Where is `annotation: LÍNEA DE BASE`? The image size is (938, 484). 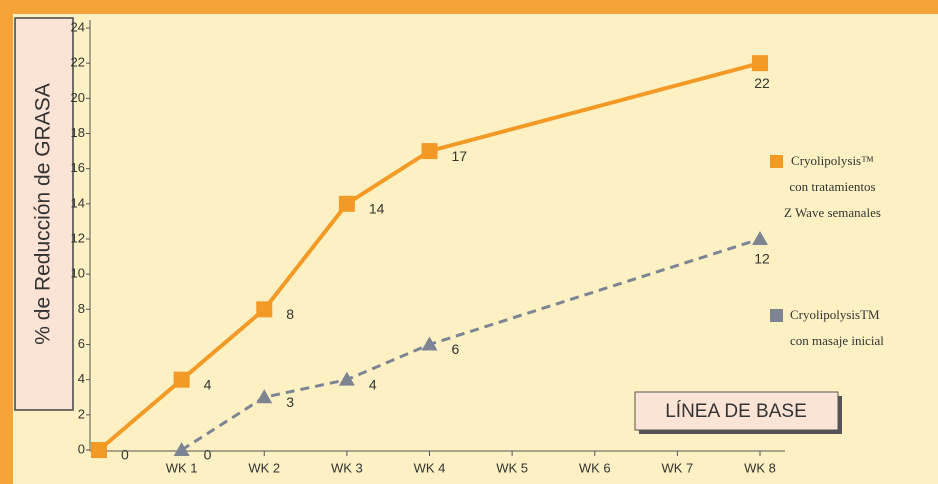
annotation: LÍNEA DE BASE is located at coordinates (736, 411).